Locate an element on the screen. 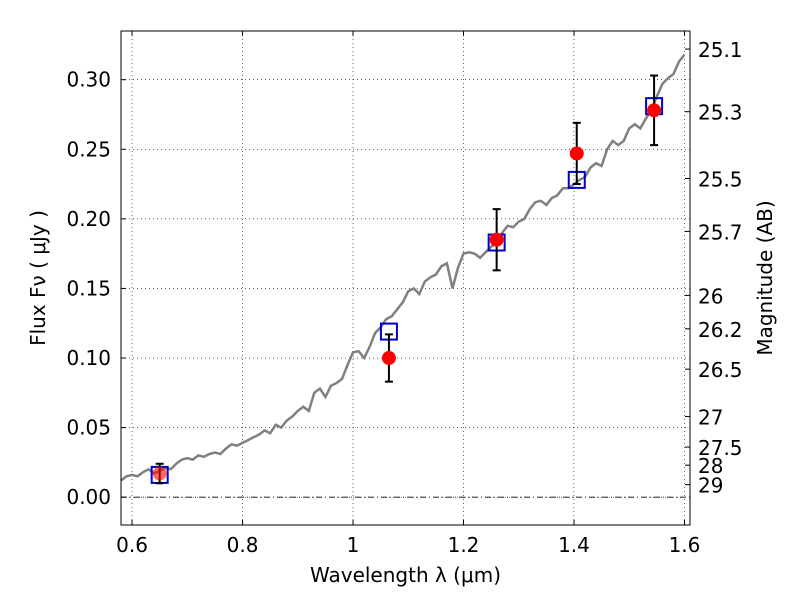 This screenshot has width=800, height=600. y-tick-label: 0.30 is located at coordinates (88, 80).